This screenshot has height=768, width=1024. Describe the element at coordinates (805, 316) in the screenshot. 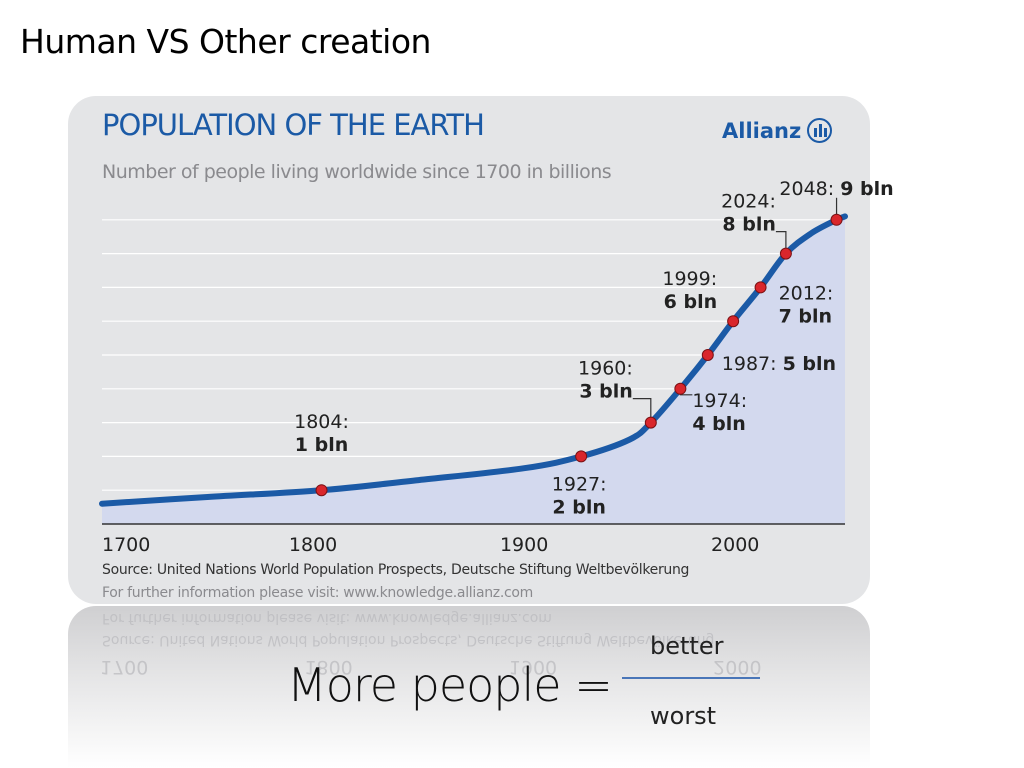

I see `label-value-2012: 7 bln` at that location.